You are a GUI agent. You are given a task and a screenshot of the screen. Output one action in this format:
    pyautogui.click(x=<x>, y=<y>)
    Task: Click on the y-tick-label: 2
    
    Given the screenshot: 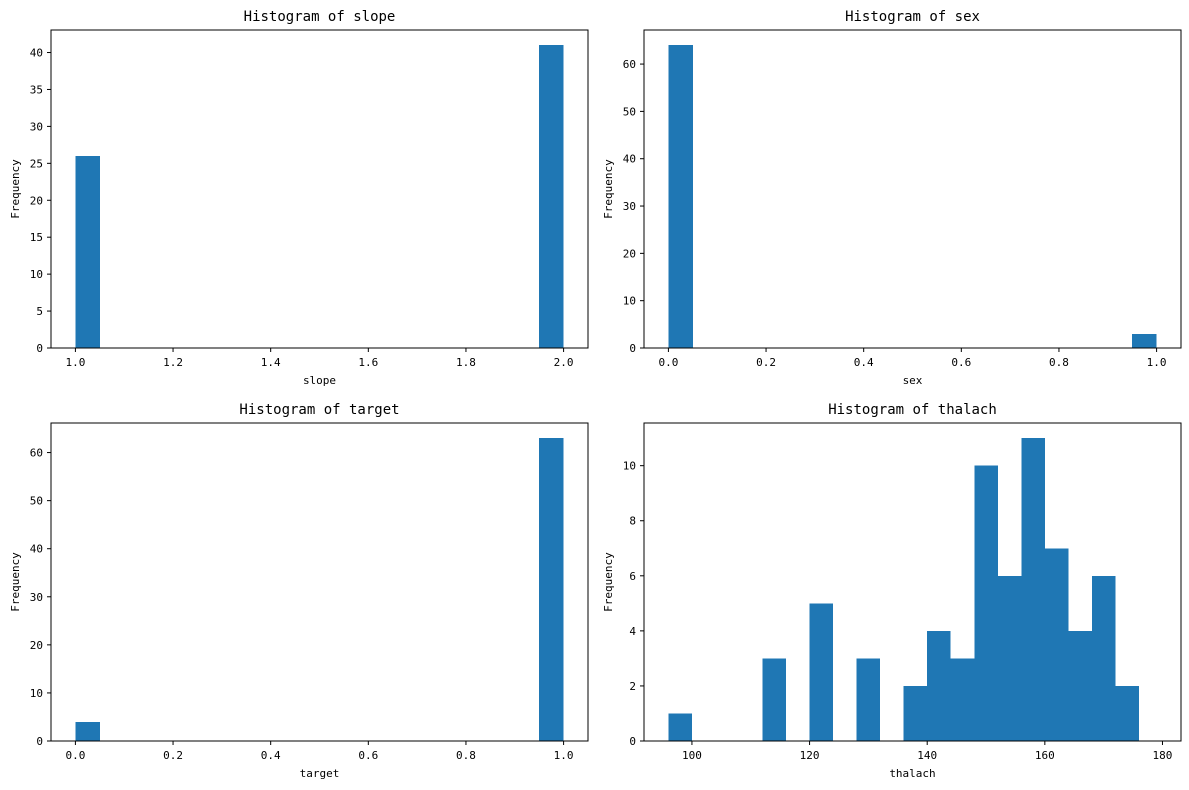 What is the action you would take?
    pyautogui.click(x=632, y=686)
    